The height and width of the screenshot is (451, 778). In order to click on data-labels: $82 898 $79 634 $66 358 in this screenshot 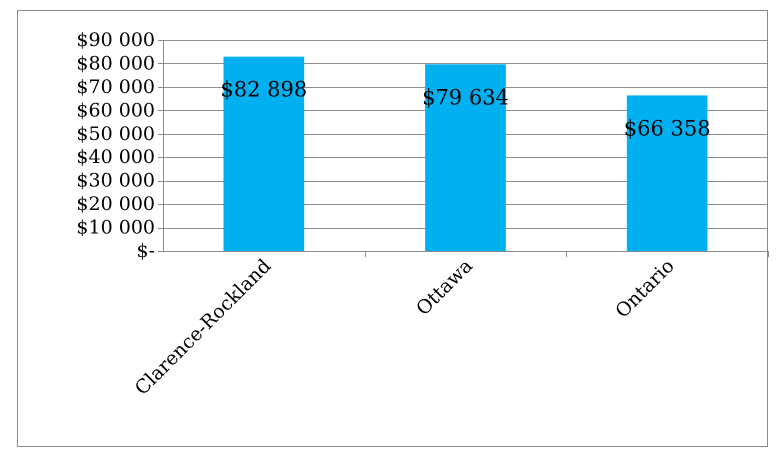, I will do `click(465, 109)`.